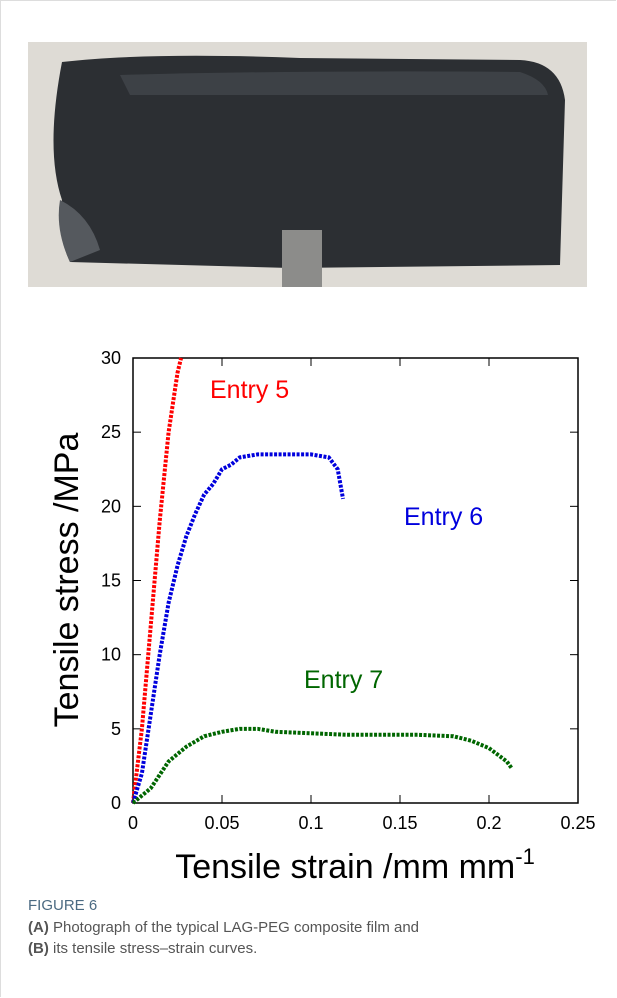 The width and height of the screenshot is (617, 998). What do you see at coordinates (111, 581) in the screenshot?
I see `y-tick-label: 15` at bounding box center [111, 581].